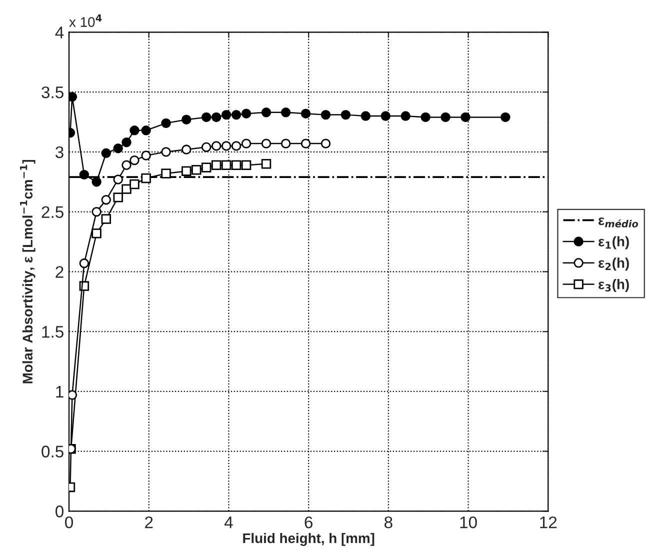 This screenshot has height=555, width=651. Describe the element at coordinates (53, 452) in the screenshot. I see `y-tick-label: 0.5` at that location.